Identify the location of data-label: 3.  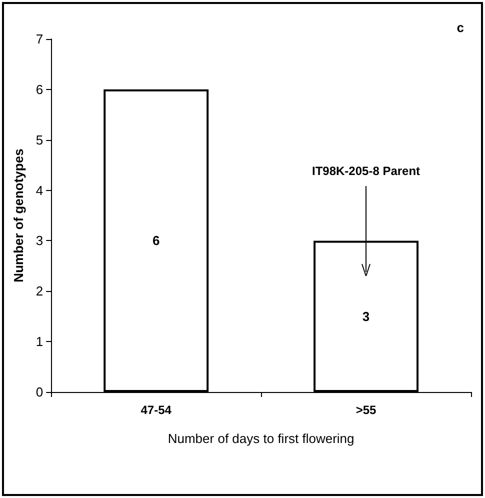
(366, 316).